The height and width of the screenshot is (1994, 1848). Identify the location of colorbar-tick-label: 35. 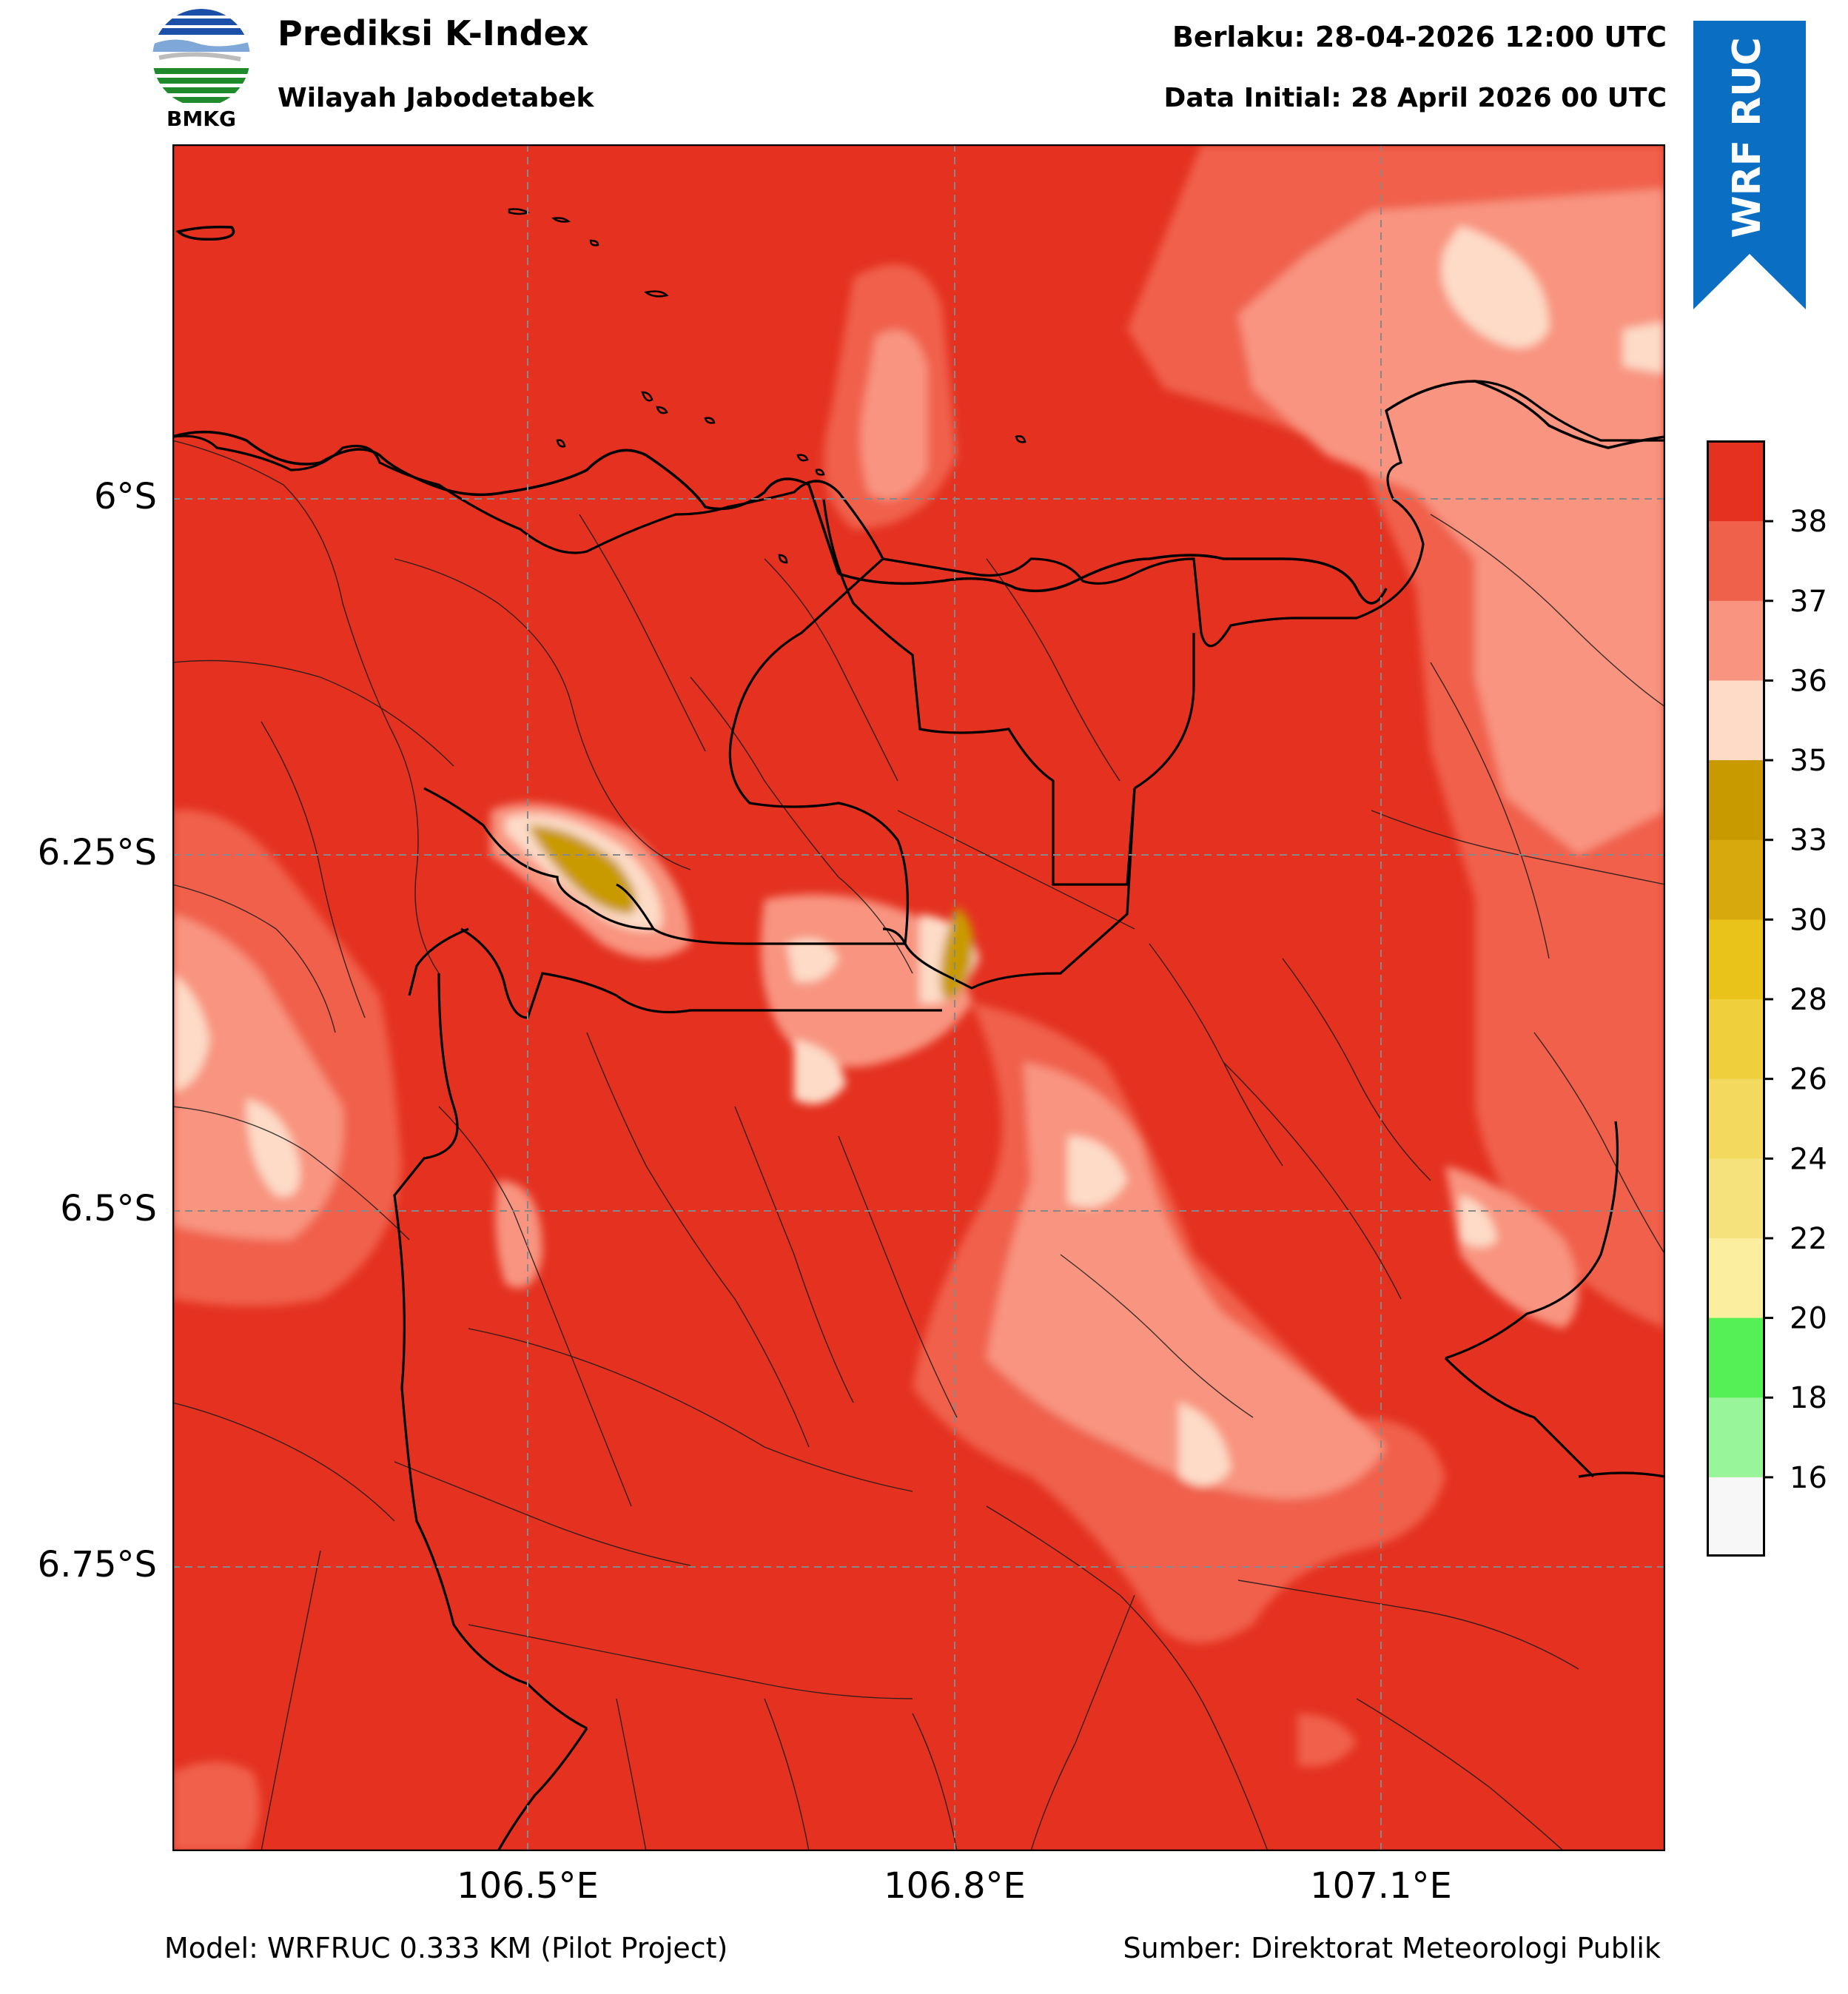
(1808, 761).